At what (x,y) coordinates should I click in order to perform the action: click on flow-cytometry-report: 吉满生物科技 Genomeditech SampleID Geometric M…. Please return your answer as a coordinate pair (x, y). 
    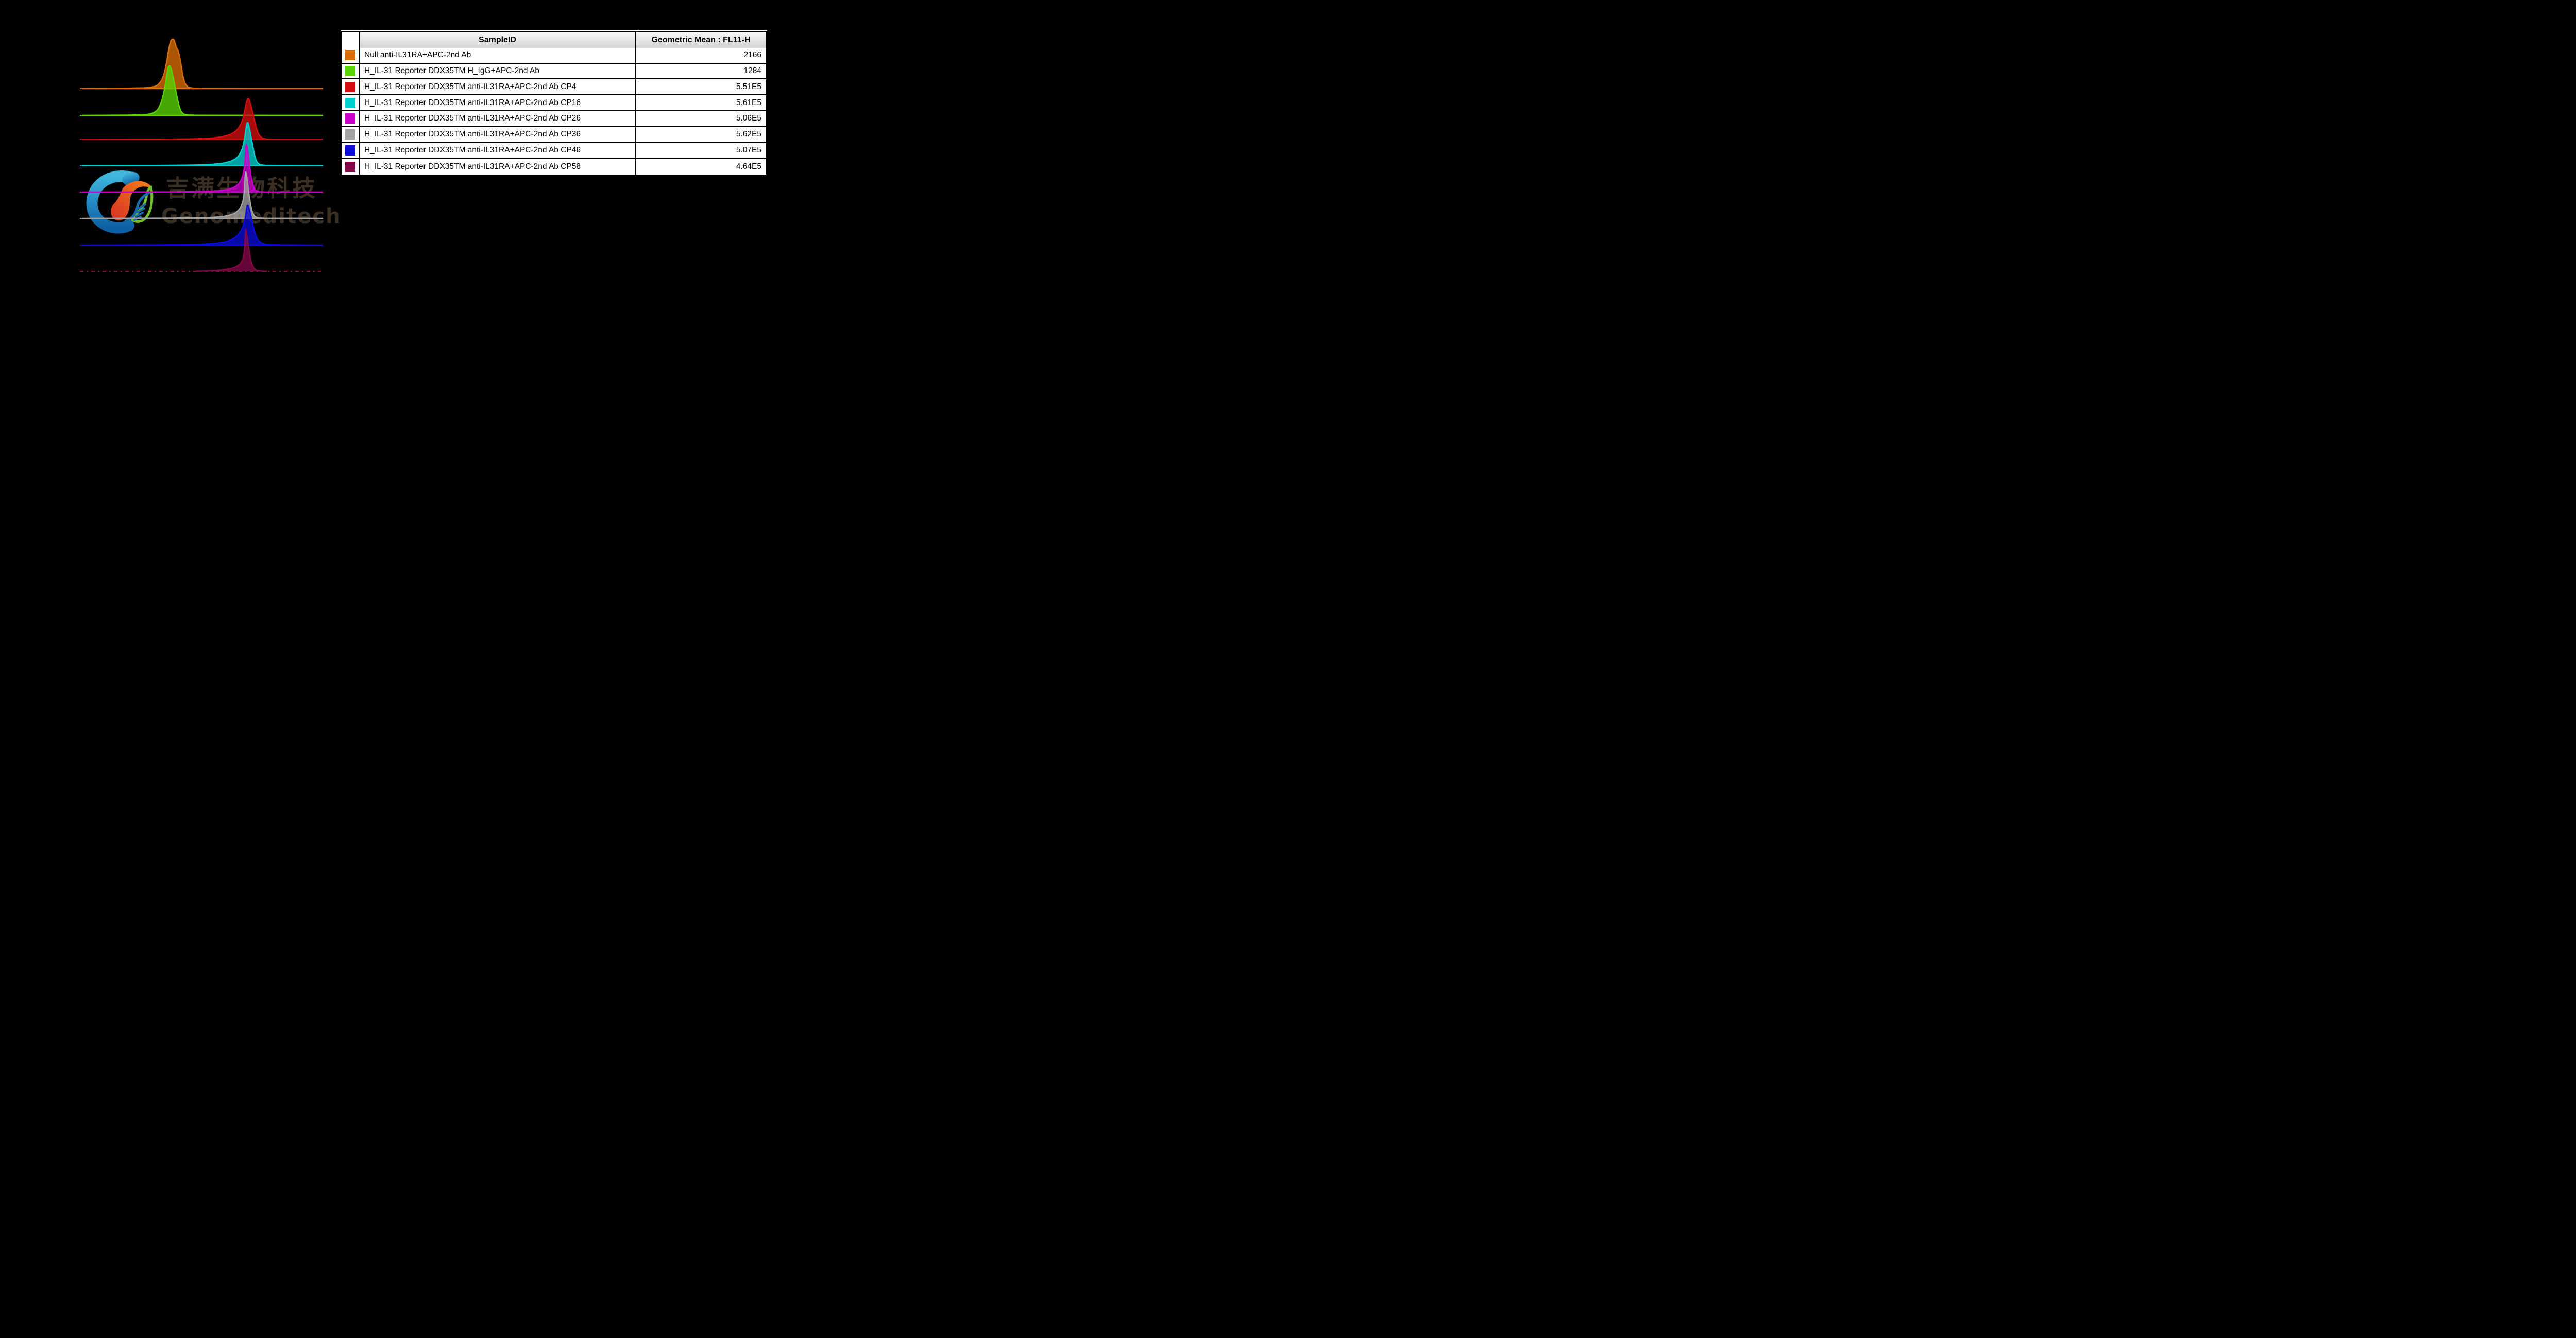
    Looking at the image, I should click on (389, 167).